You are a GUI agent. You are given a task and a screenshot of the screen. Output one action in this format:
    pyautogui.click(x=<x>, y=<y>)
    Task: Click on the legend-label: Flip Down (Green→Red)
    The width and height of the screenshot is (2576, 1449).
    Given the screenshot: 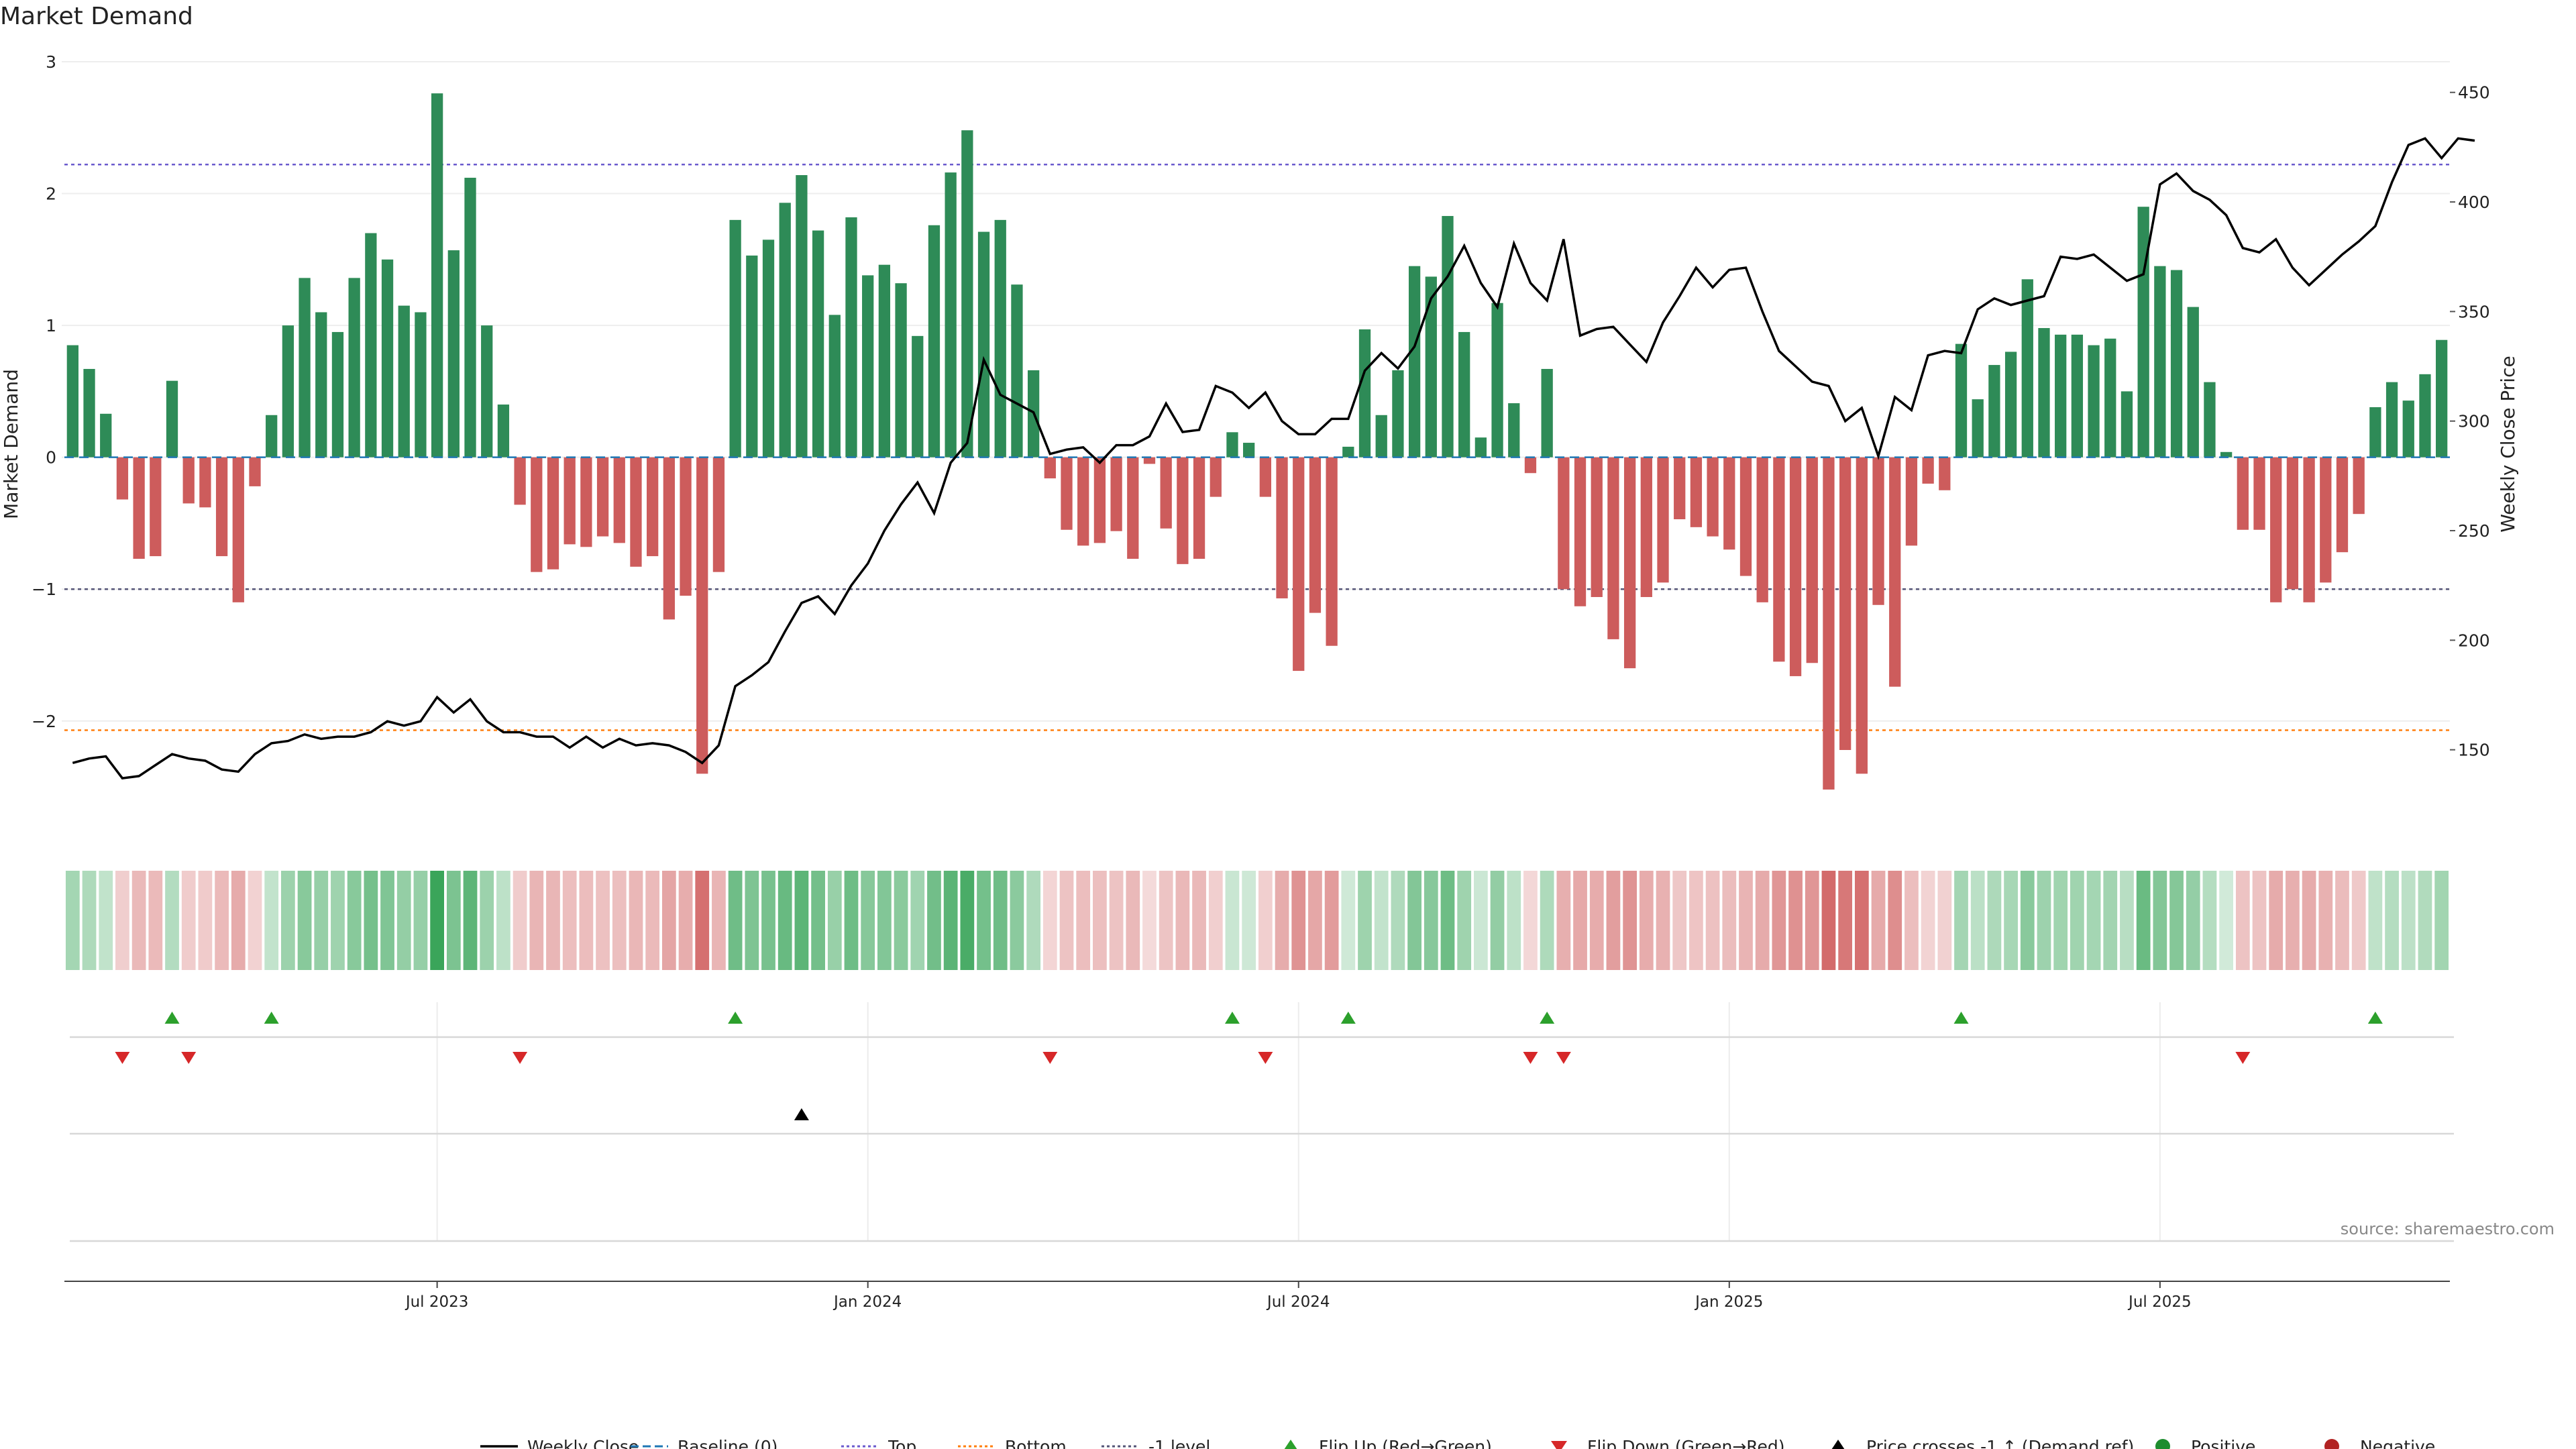 What is the action you would take?
    pyautogui.click(x=1686, y=1443)
    